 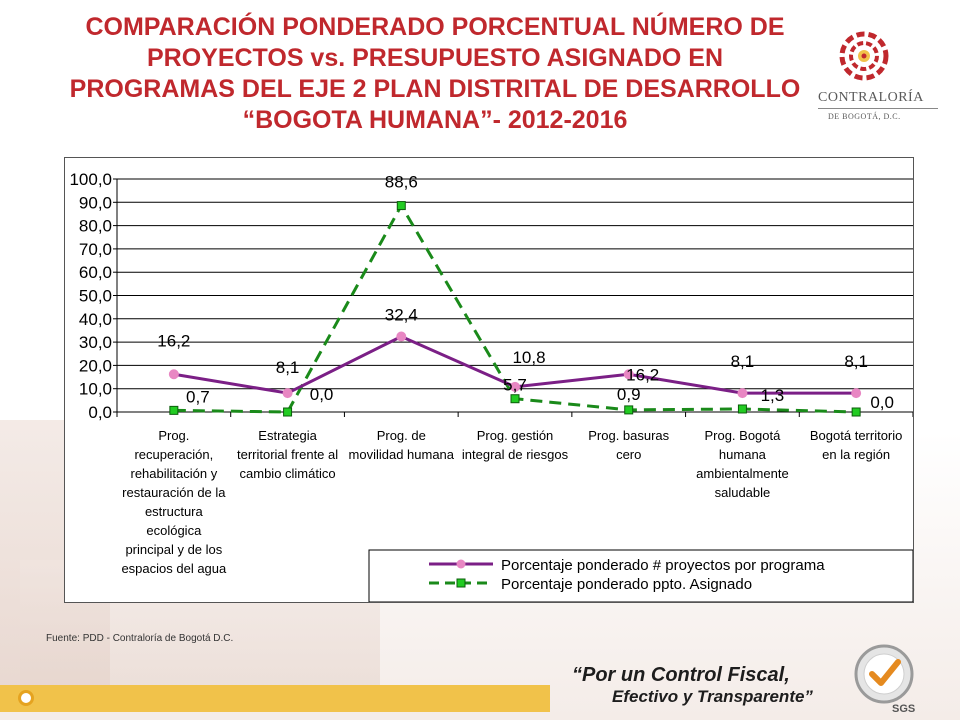 What do you see at coordinates (95, 389) in the screenshot?
I see `y-tick-label: 10,0` at bounding box center [95, 389].